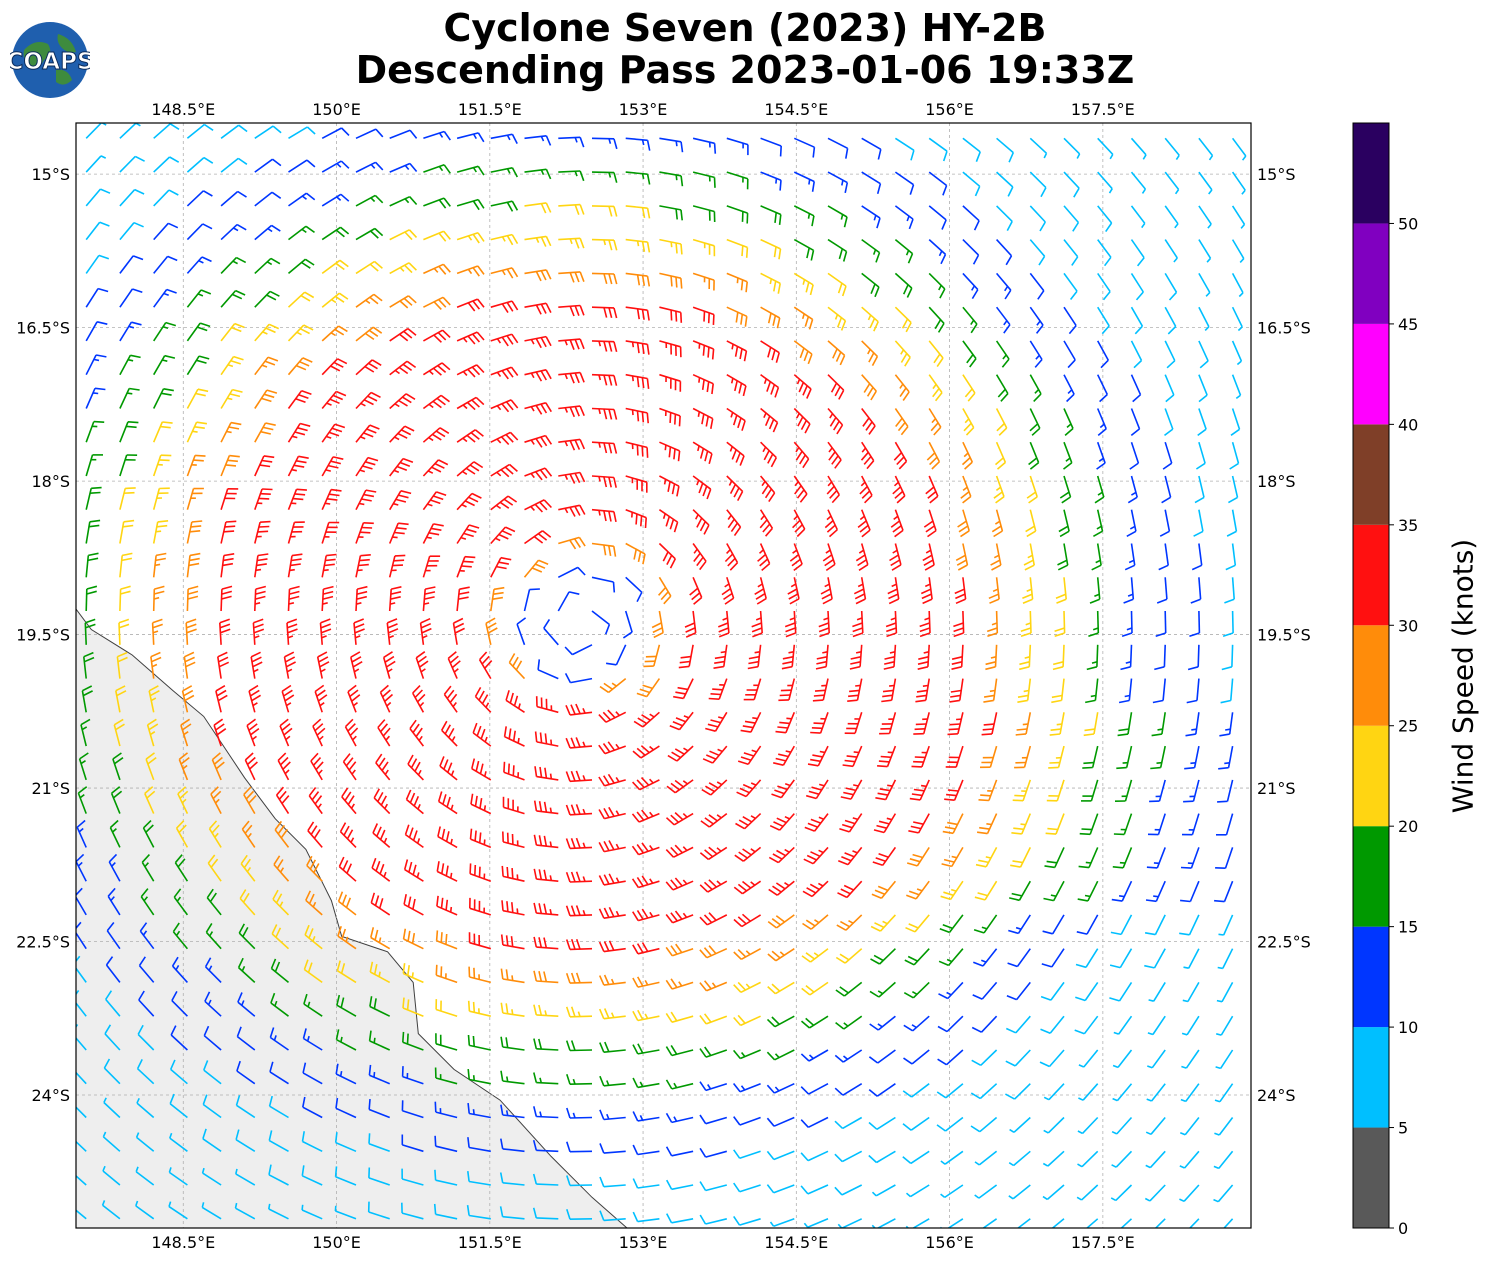 This screenshot has height=1264, width=1490. What do you see at coordinates (50, 60) in the screenshot?
I see `coaps-logo: COAPS` at bounding box center [50, 60].